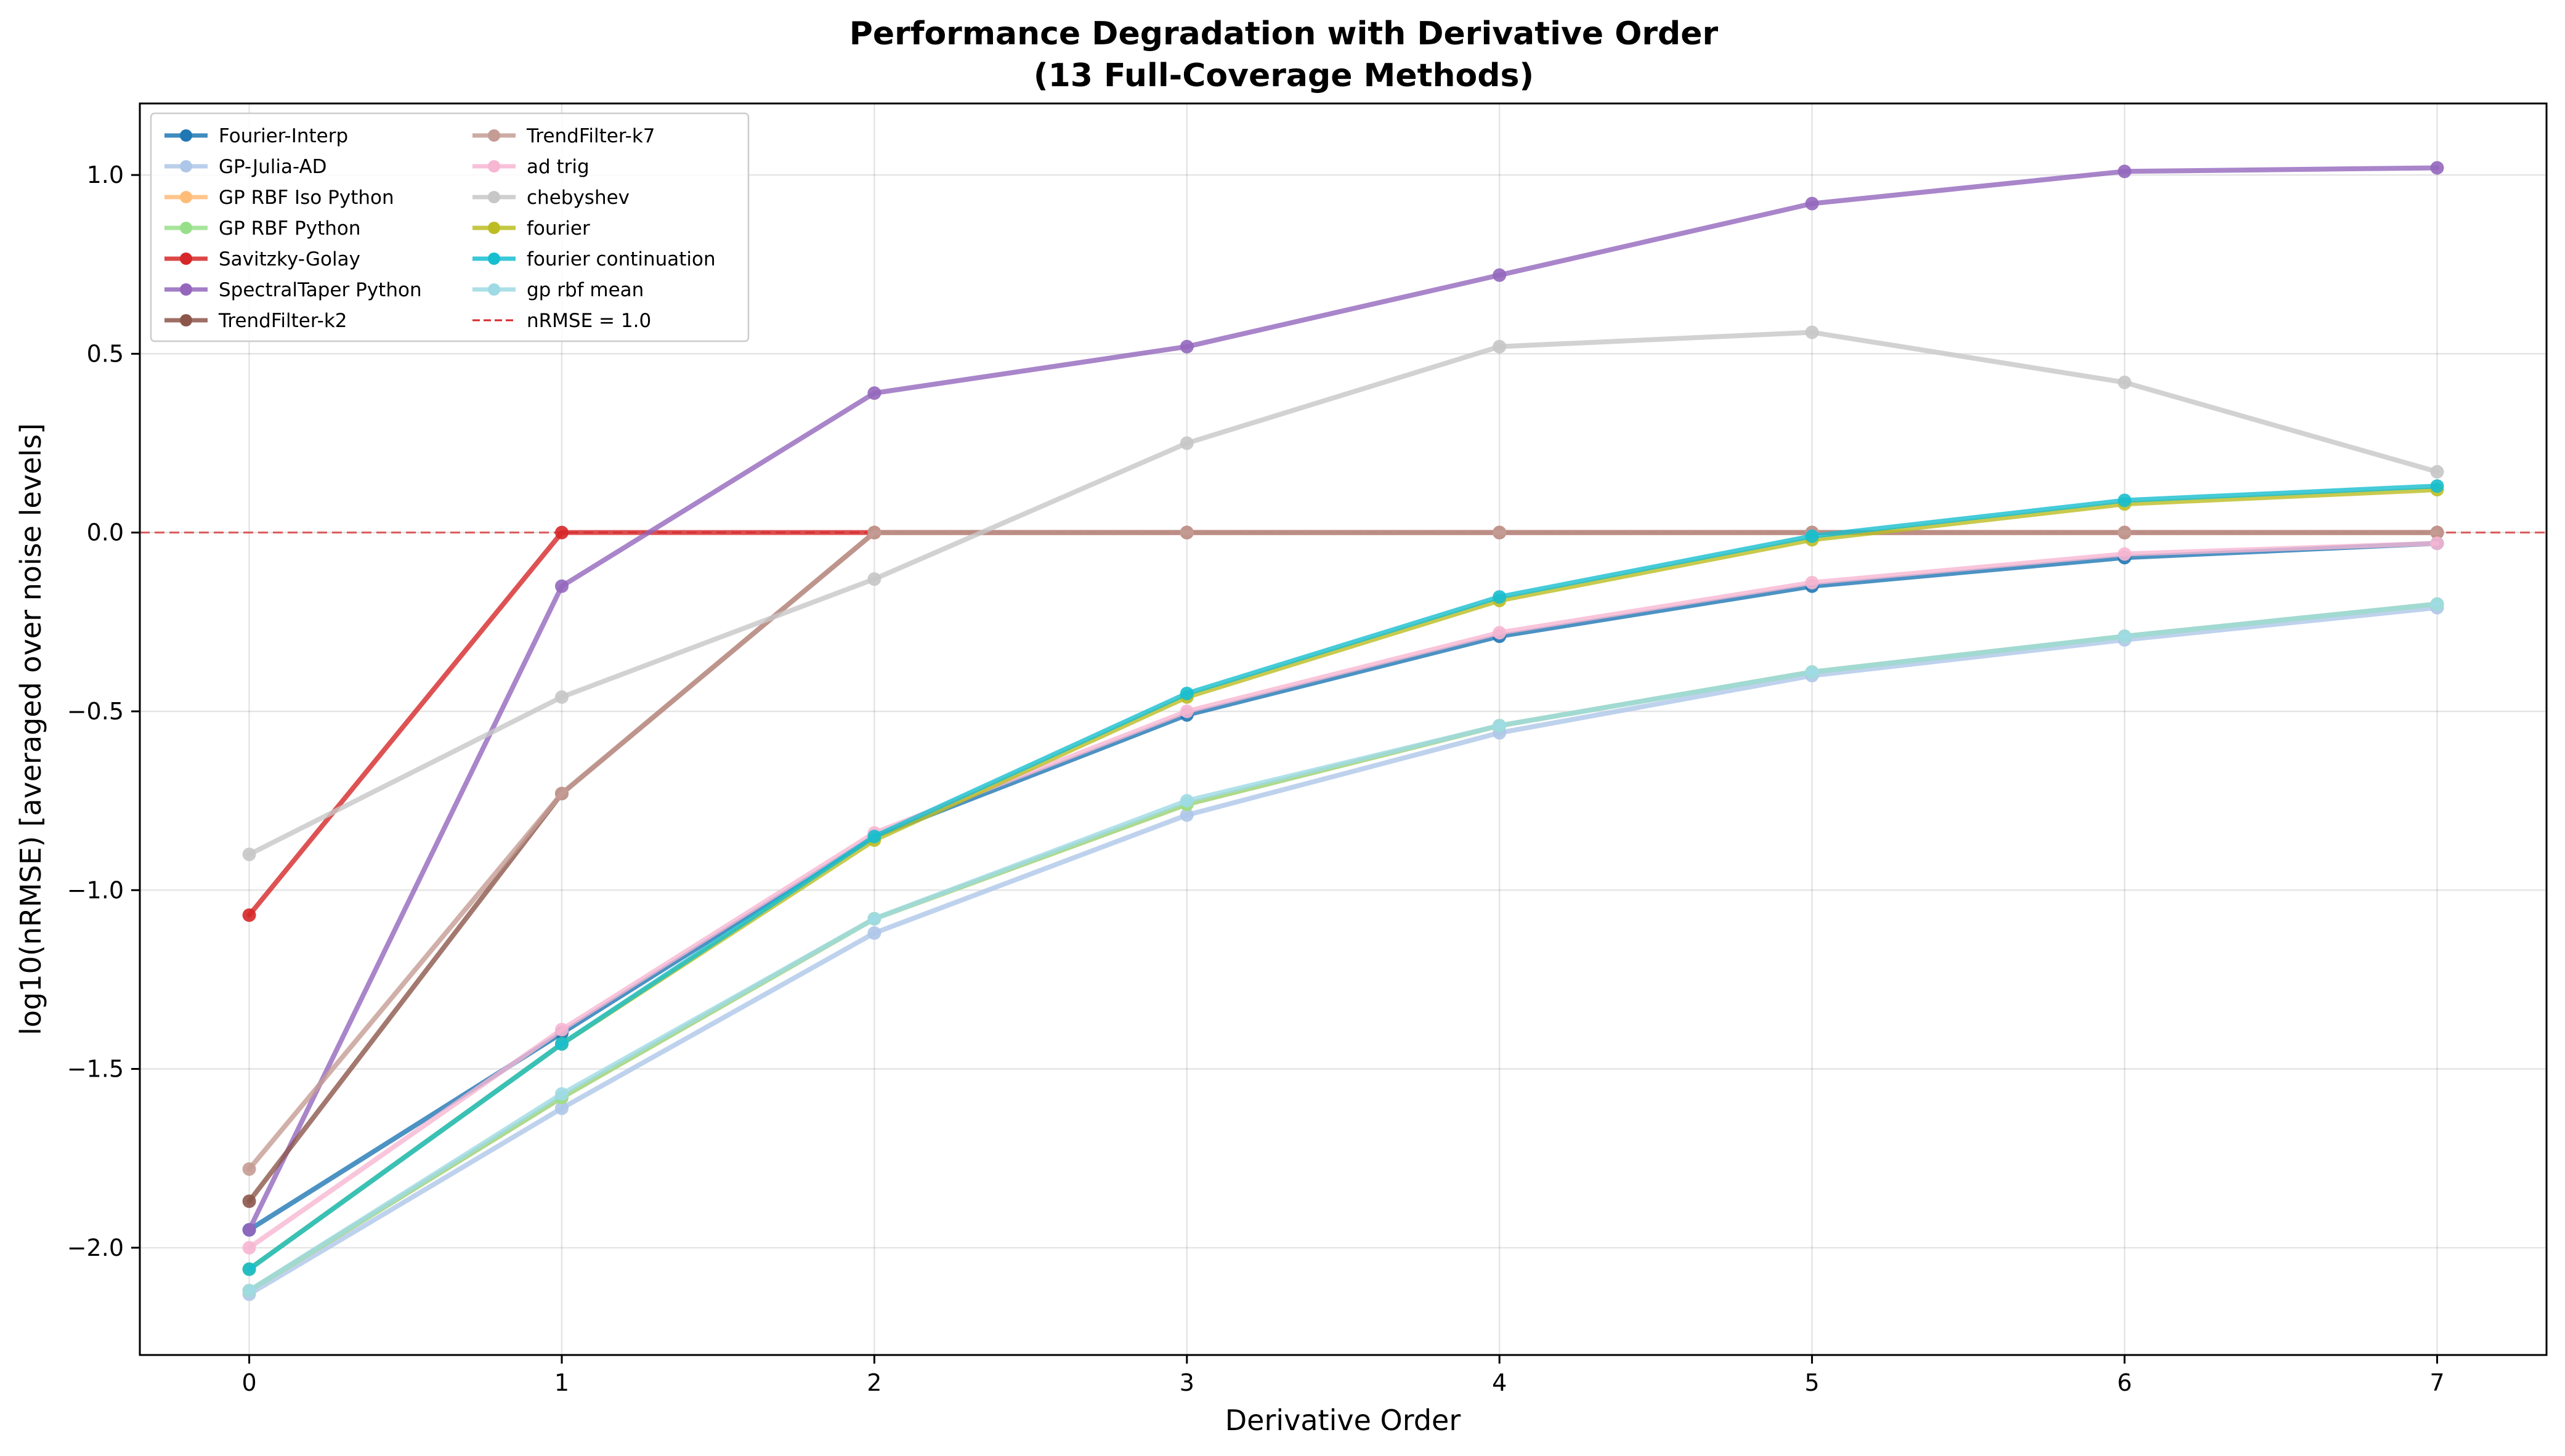  I want to click on legend-entry: fourier, so click(531, 229).